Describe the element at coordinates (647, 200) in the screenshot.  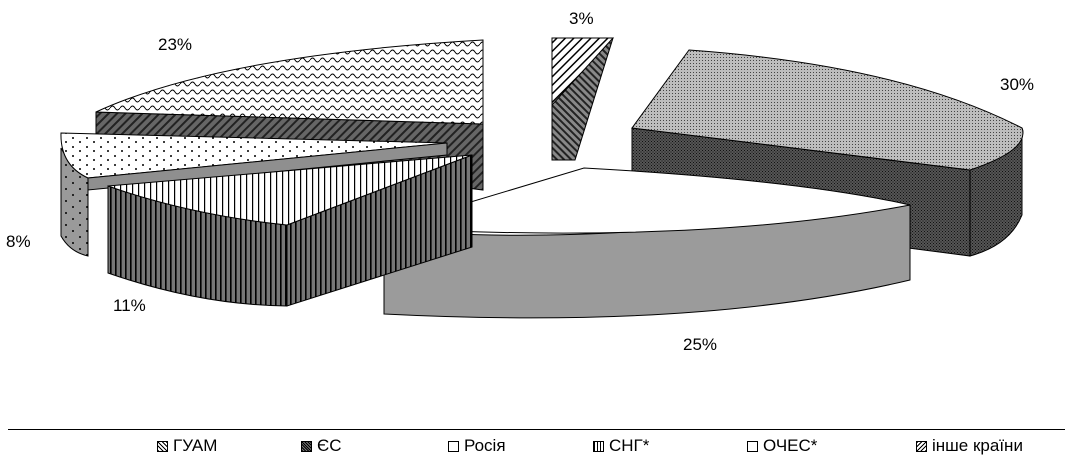
I see `slice-russia-top` at that location.